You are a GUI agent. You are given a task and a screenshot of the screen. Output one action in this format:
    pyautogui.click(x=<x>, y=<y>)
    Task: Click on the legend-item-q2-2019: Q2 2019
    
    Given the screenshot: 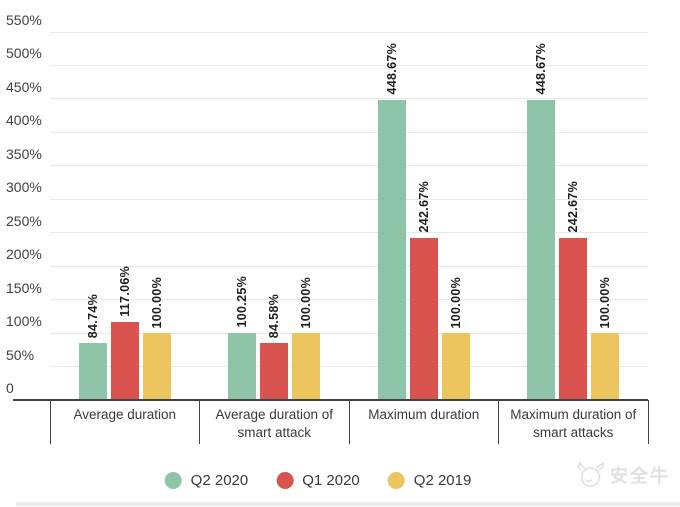 What is the action you would take?
    pyautogui.click(x=429, y=480)
    